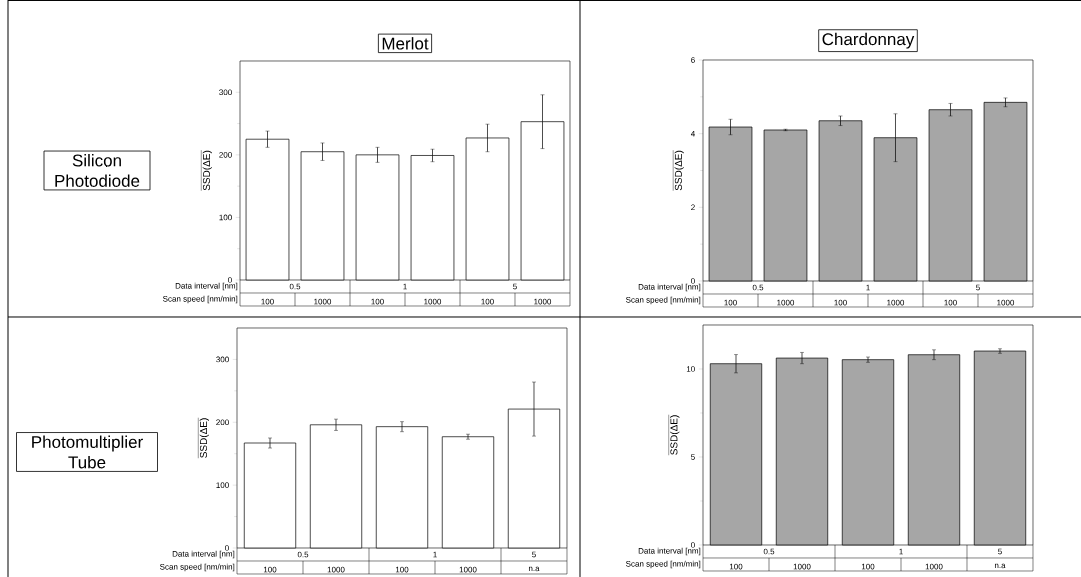 This screenshot has width=1081, height=577. What do you see at coordinates (868, 40) in the screenshot?
I see `chart-title: Chardonnay` at bounding box center [868, 40].